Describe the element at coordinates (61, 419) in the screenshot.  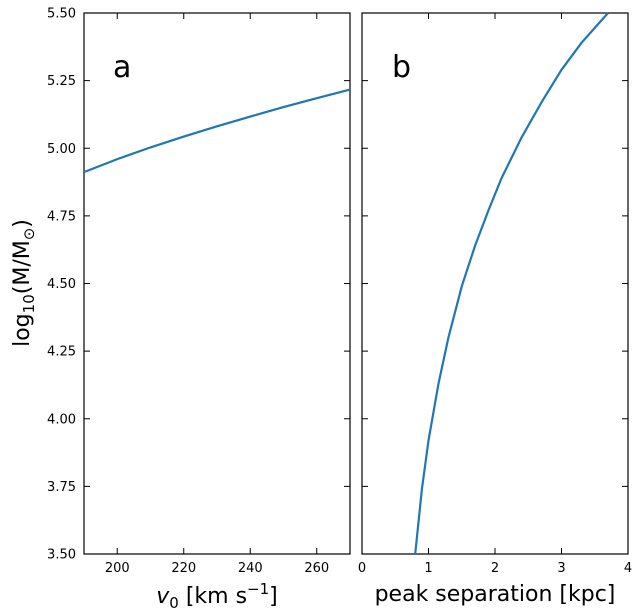
I see `y-tick-label: 4.00` at that location.